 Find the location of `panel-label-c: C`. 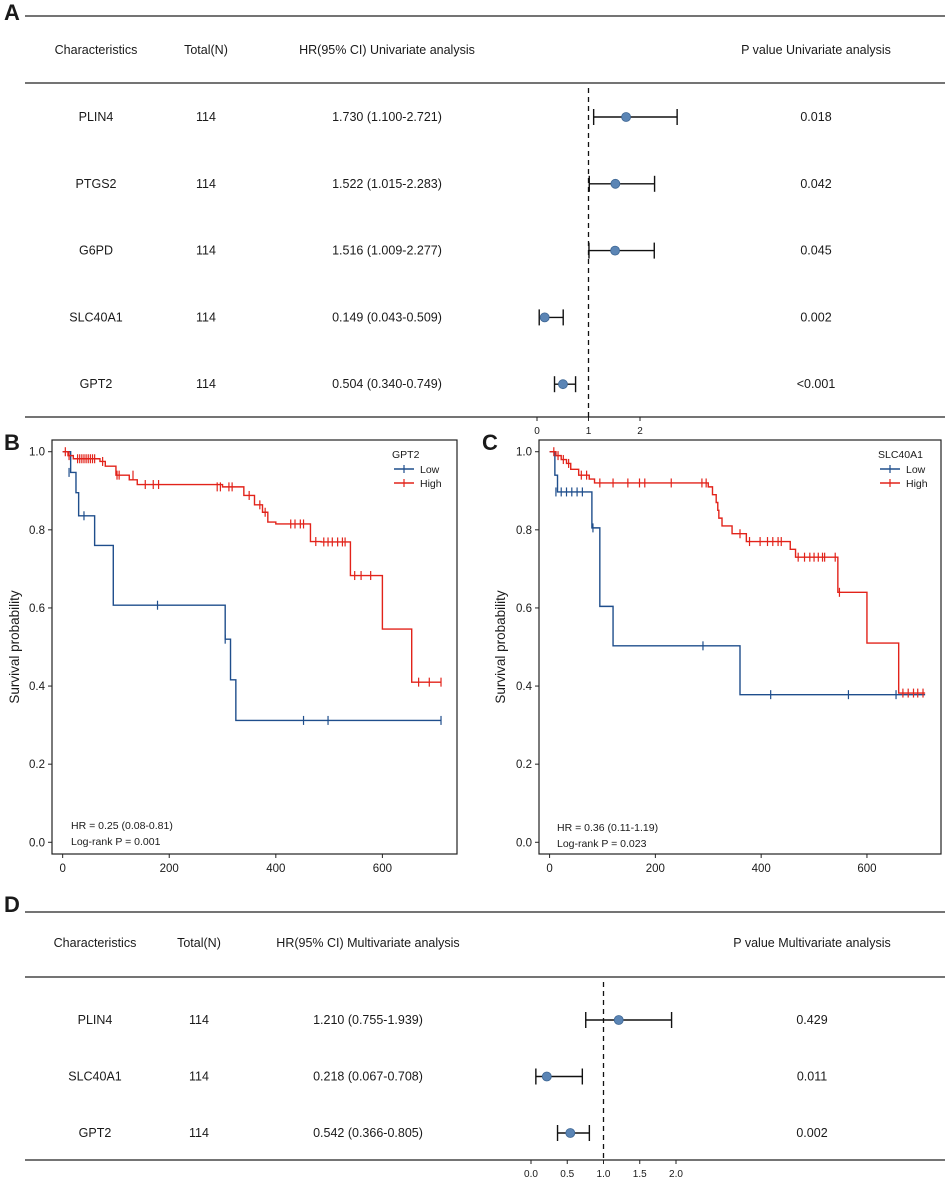

panel-label-c: C is located at coordinates (490, 442).